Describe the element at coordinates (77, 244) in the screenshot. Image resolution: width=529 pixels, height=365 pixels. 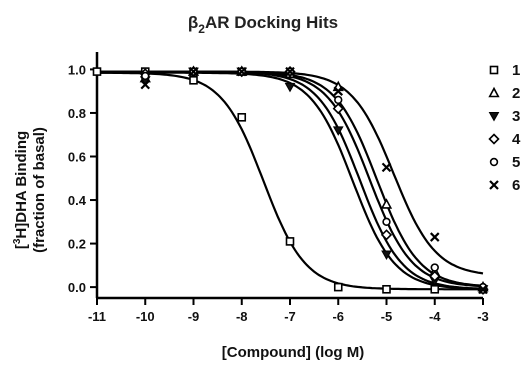
I see `y-tick-label: 0.2` at that location.